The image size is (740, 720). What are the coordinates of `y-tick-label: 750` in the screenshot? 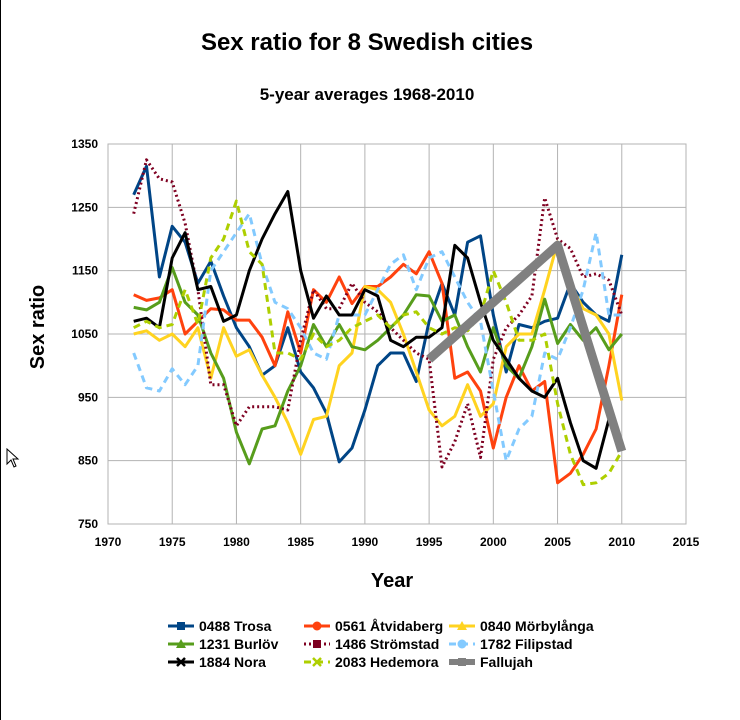 It's located at (88, 524).